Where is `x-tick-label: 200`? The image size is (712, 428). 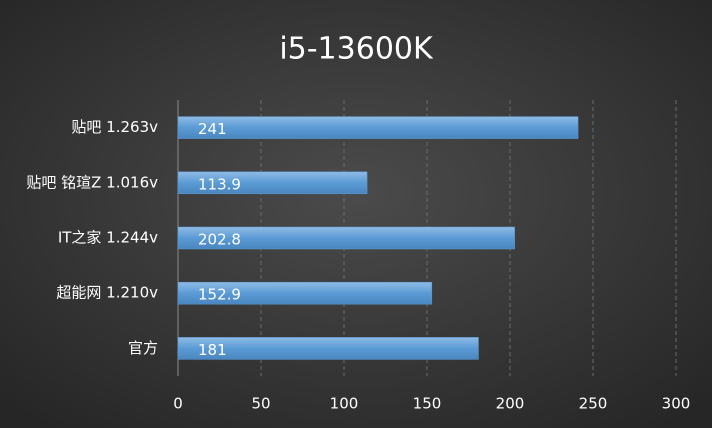
x-tick-label: 200 is located at coordinates (510, 404).